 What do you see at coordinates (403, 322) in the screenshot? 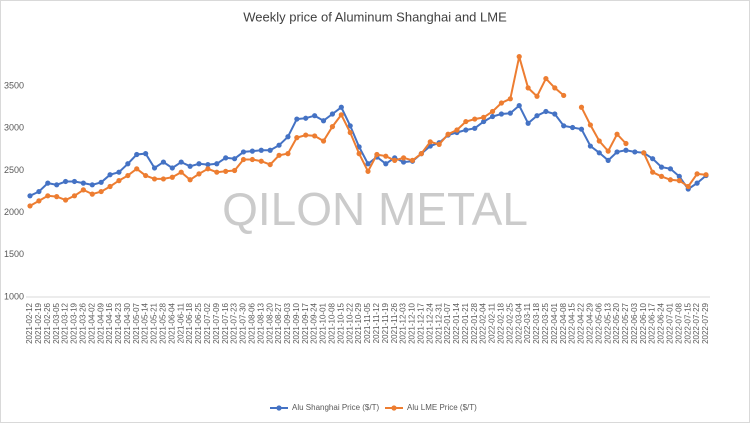
I see `x-tick-label: 2021-12-03` at bounding box center [403, 322].